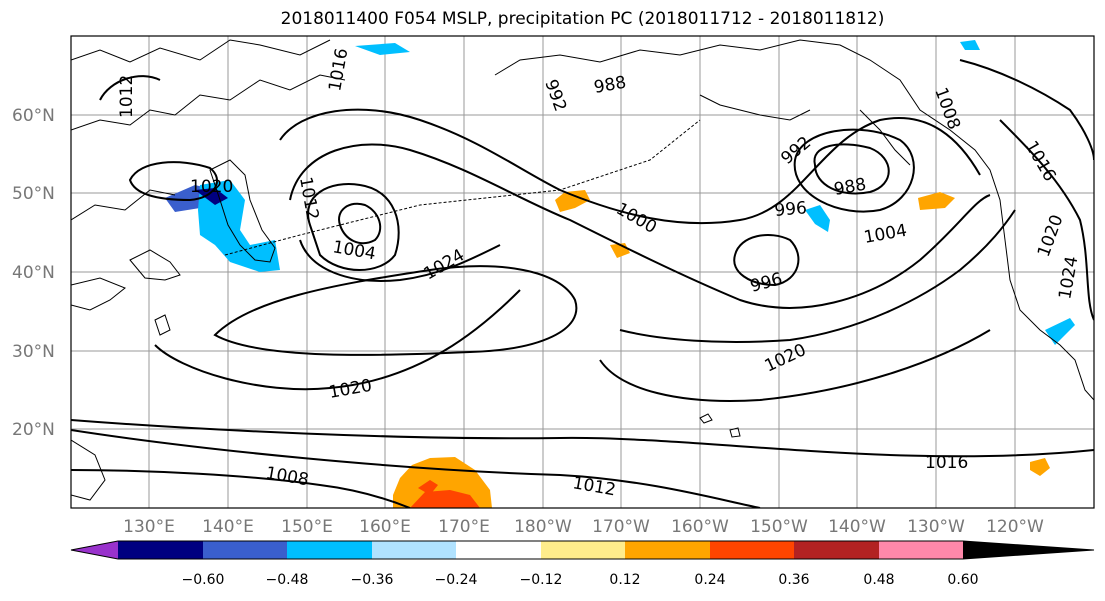  I want to click on colorbar-outline, so click(582, 550).